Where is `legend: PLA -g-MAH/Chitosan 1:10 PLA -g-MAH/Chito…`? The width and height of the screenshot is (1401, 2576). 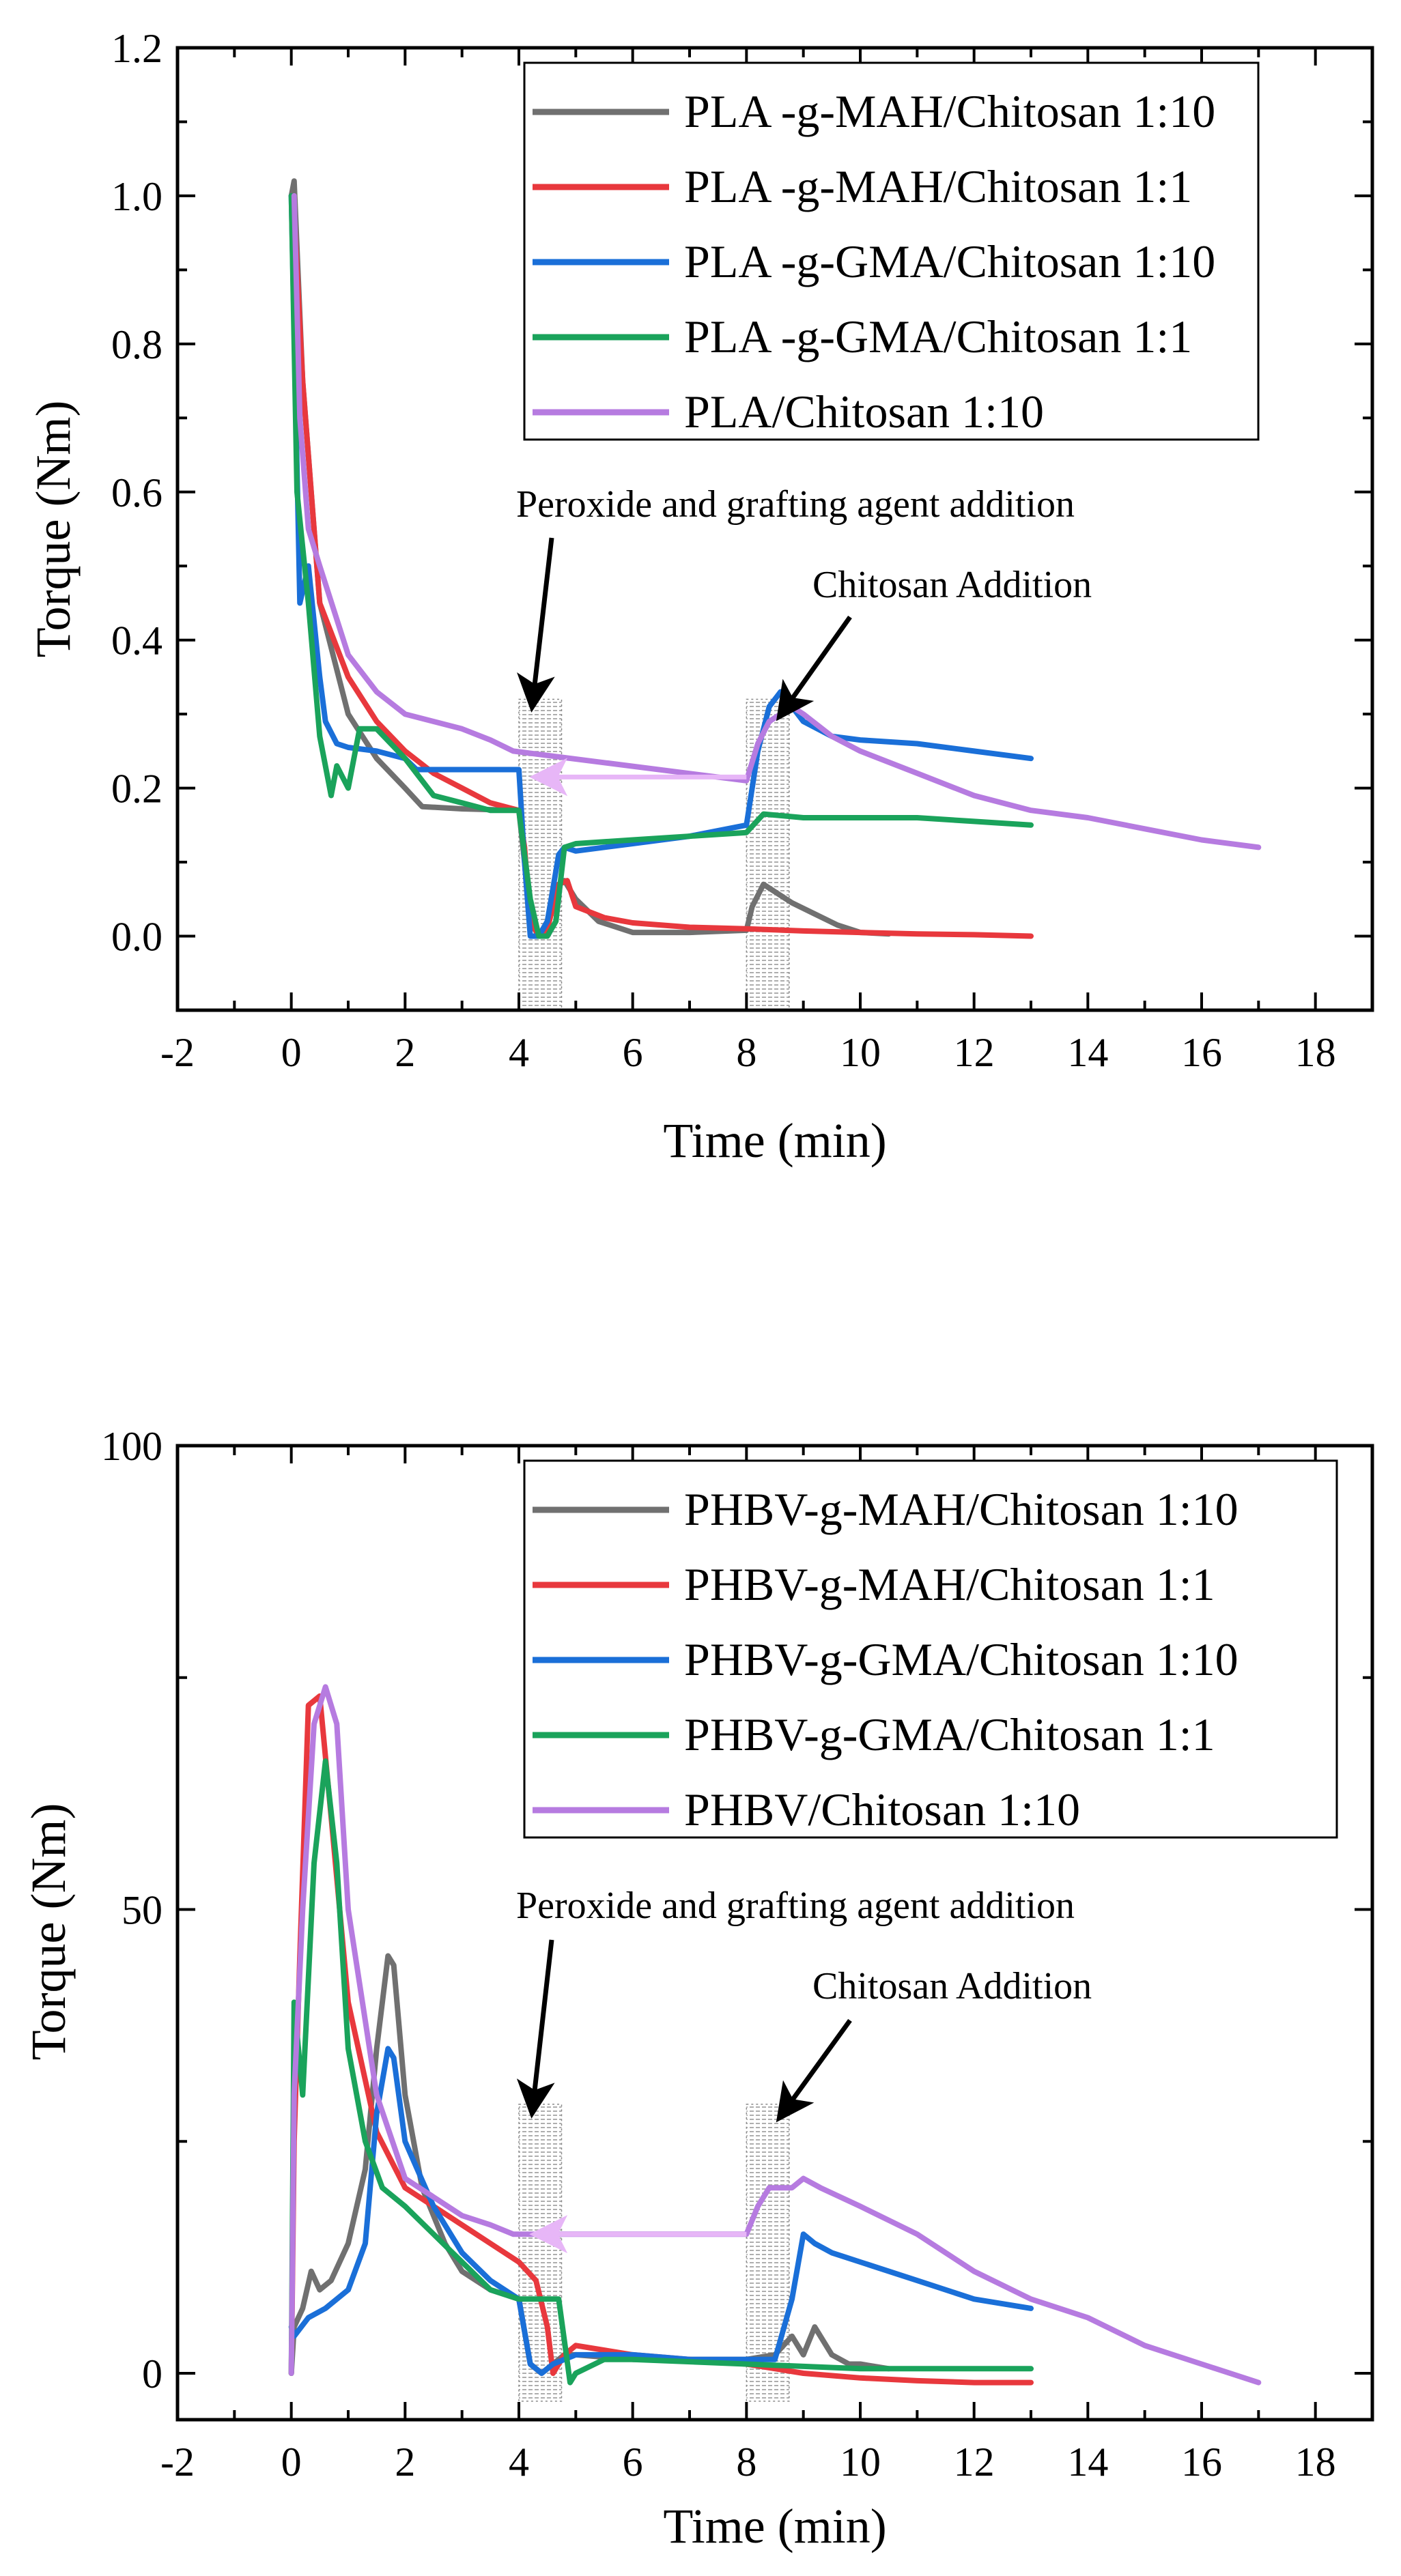
legend: PLA -g-MAH/Chitosan 1:10 PLA -g-MAH/Chito… is located at coordinates (891, 251).